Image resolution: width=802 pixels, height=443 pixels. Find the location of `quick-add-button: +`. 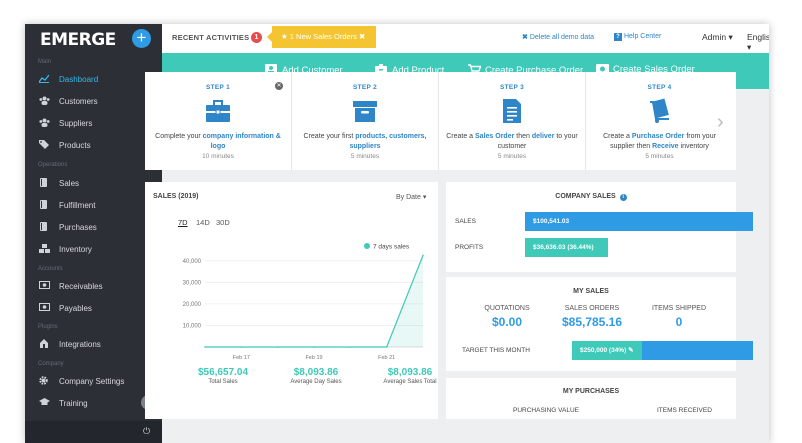

quick-add-button: + is located at coordinates (141, 38).